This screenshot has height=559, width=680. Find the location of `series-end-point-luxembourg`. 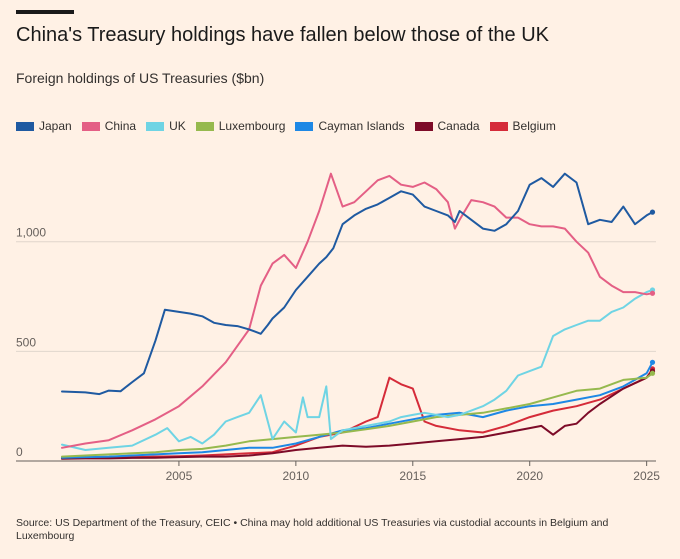

series-end-point-luxembourg is located at coordinates (652, 373).